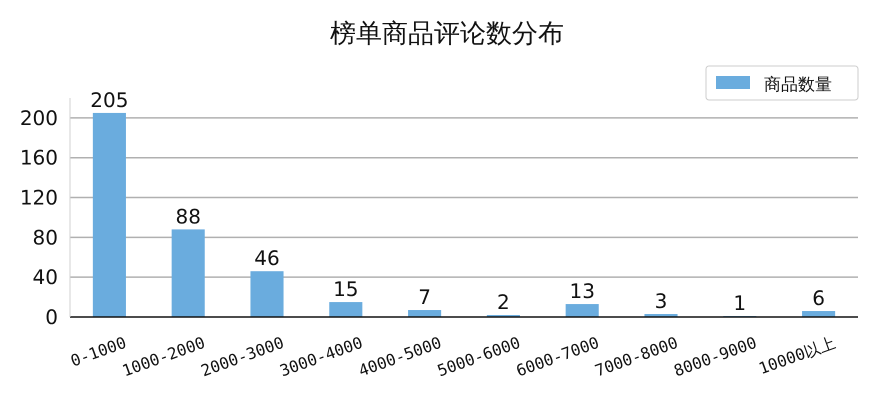 This screenshot has width=894, height=399. Describe the element at coordinates (582, 291) in the screenshot. I see `data-label: 13` at that location.